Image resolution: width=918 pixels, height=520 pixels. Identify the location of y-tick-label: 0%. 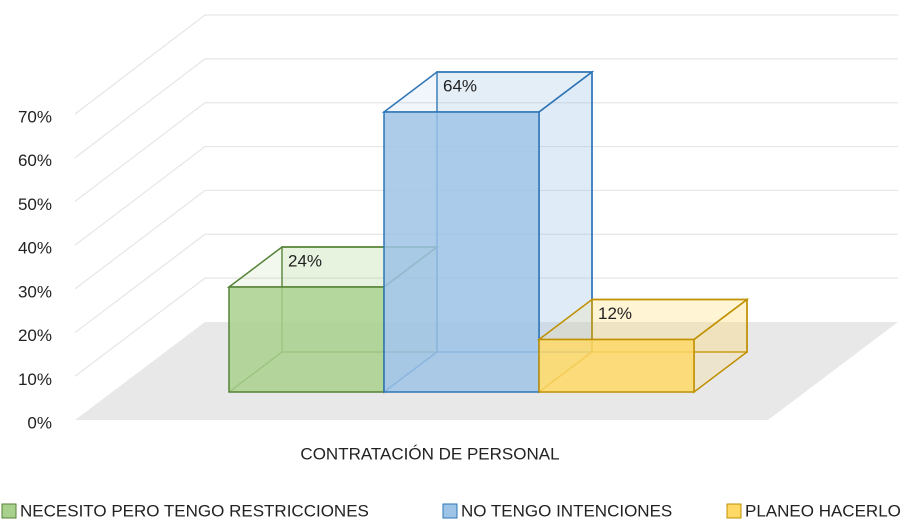
(39, 422).